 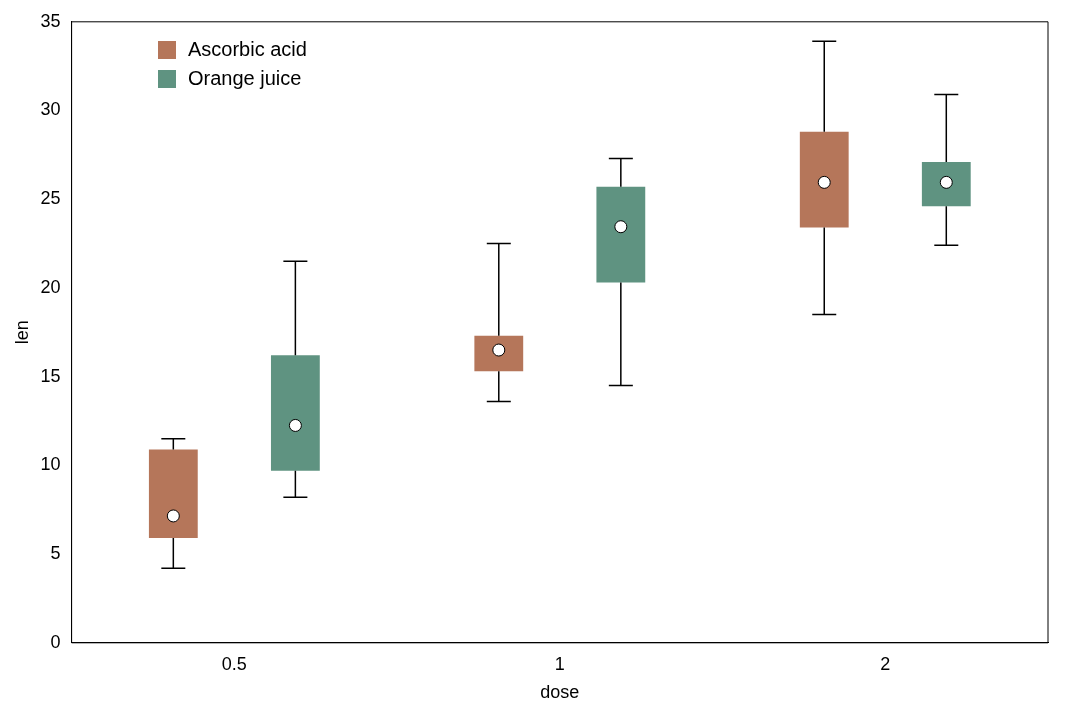 I want to click on y-axis-title: len, so click(x=21, y=332).